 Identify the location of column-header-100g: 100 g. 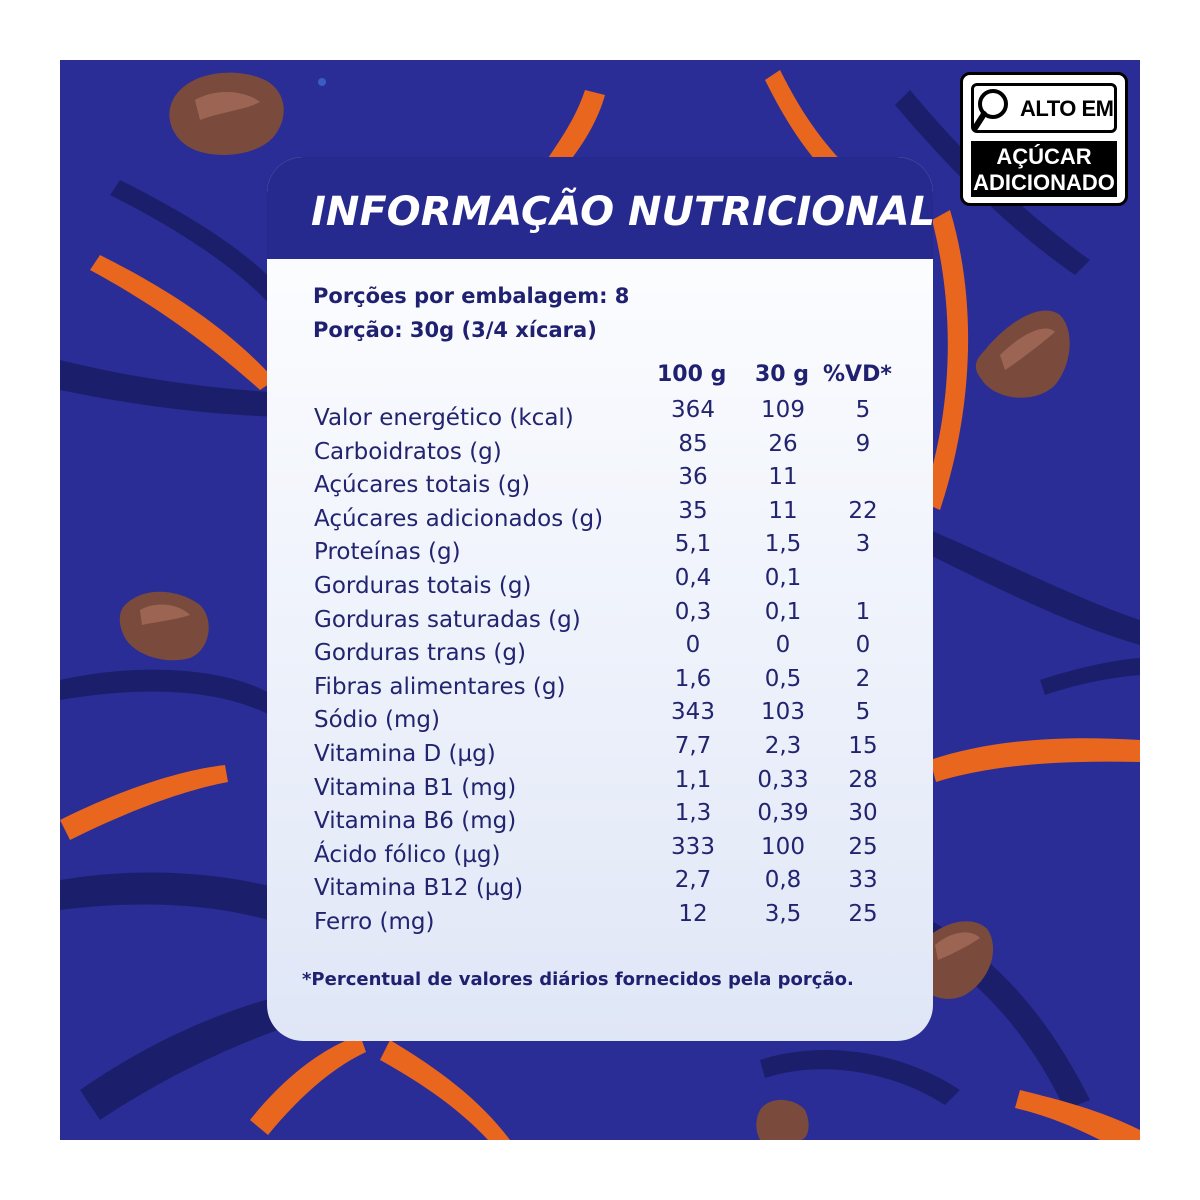
(692, 374).